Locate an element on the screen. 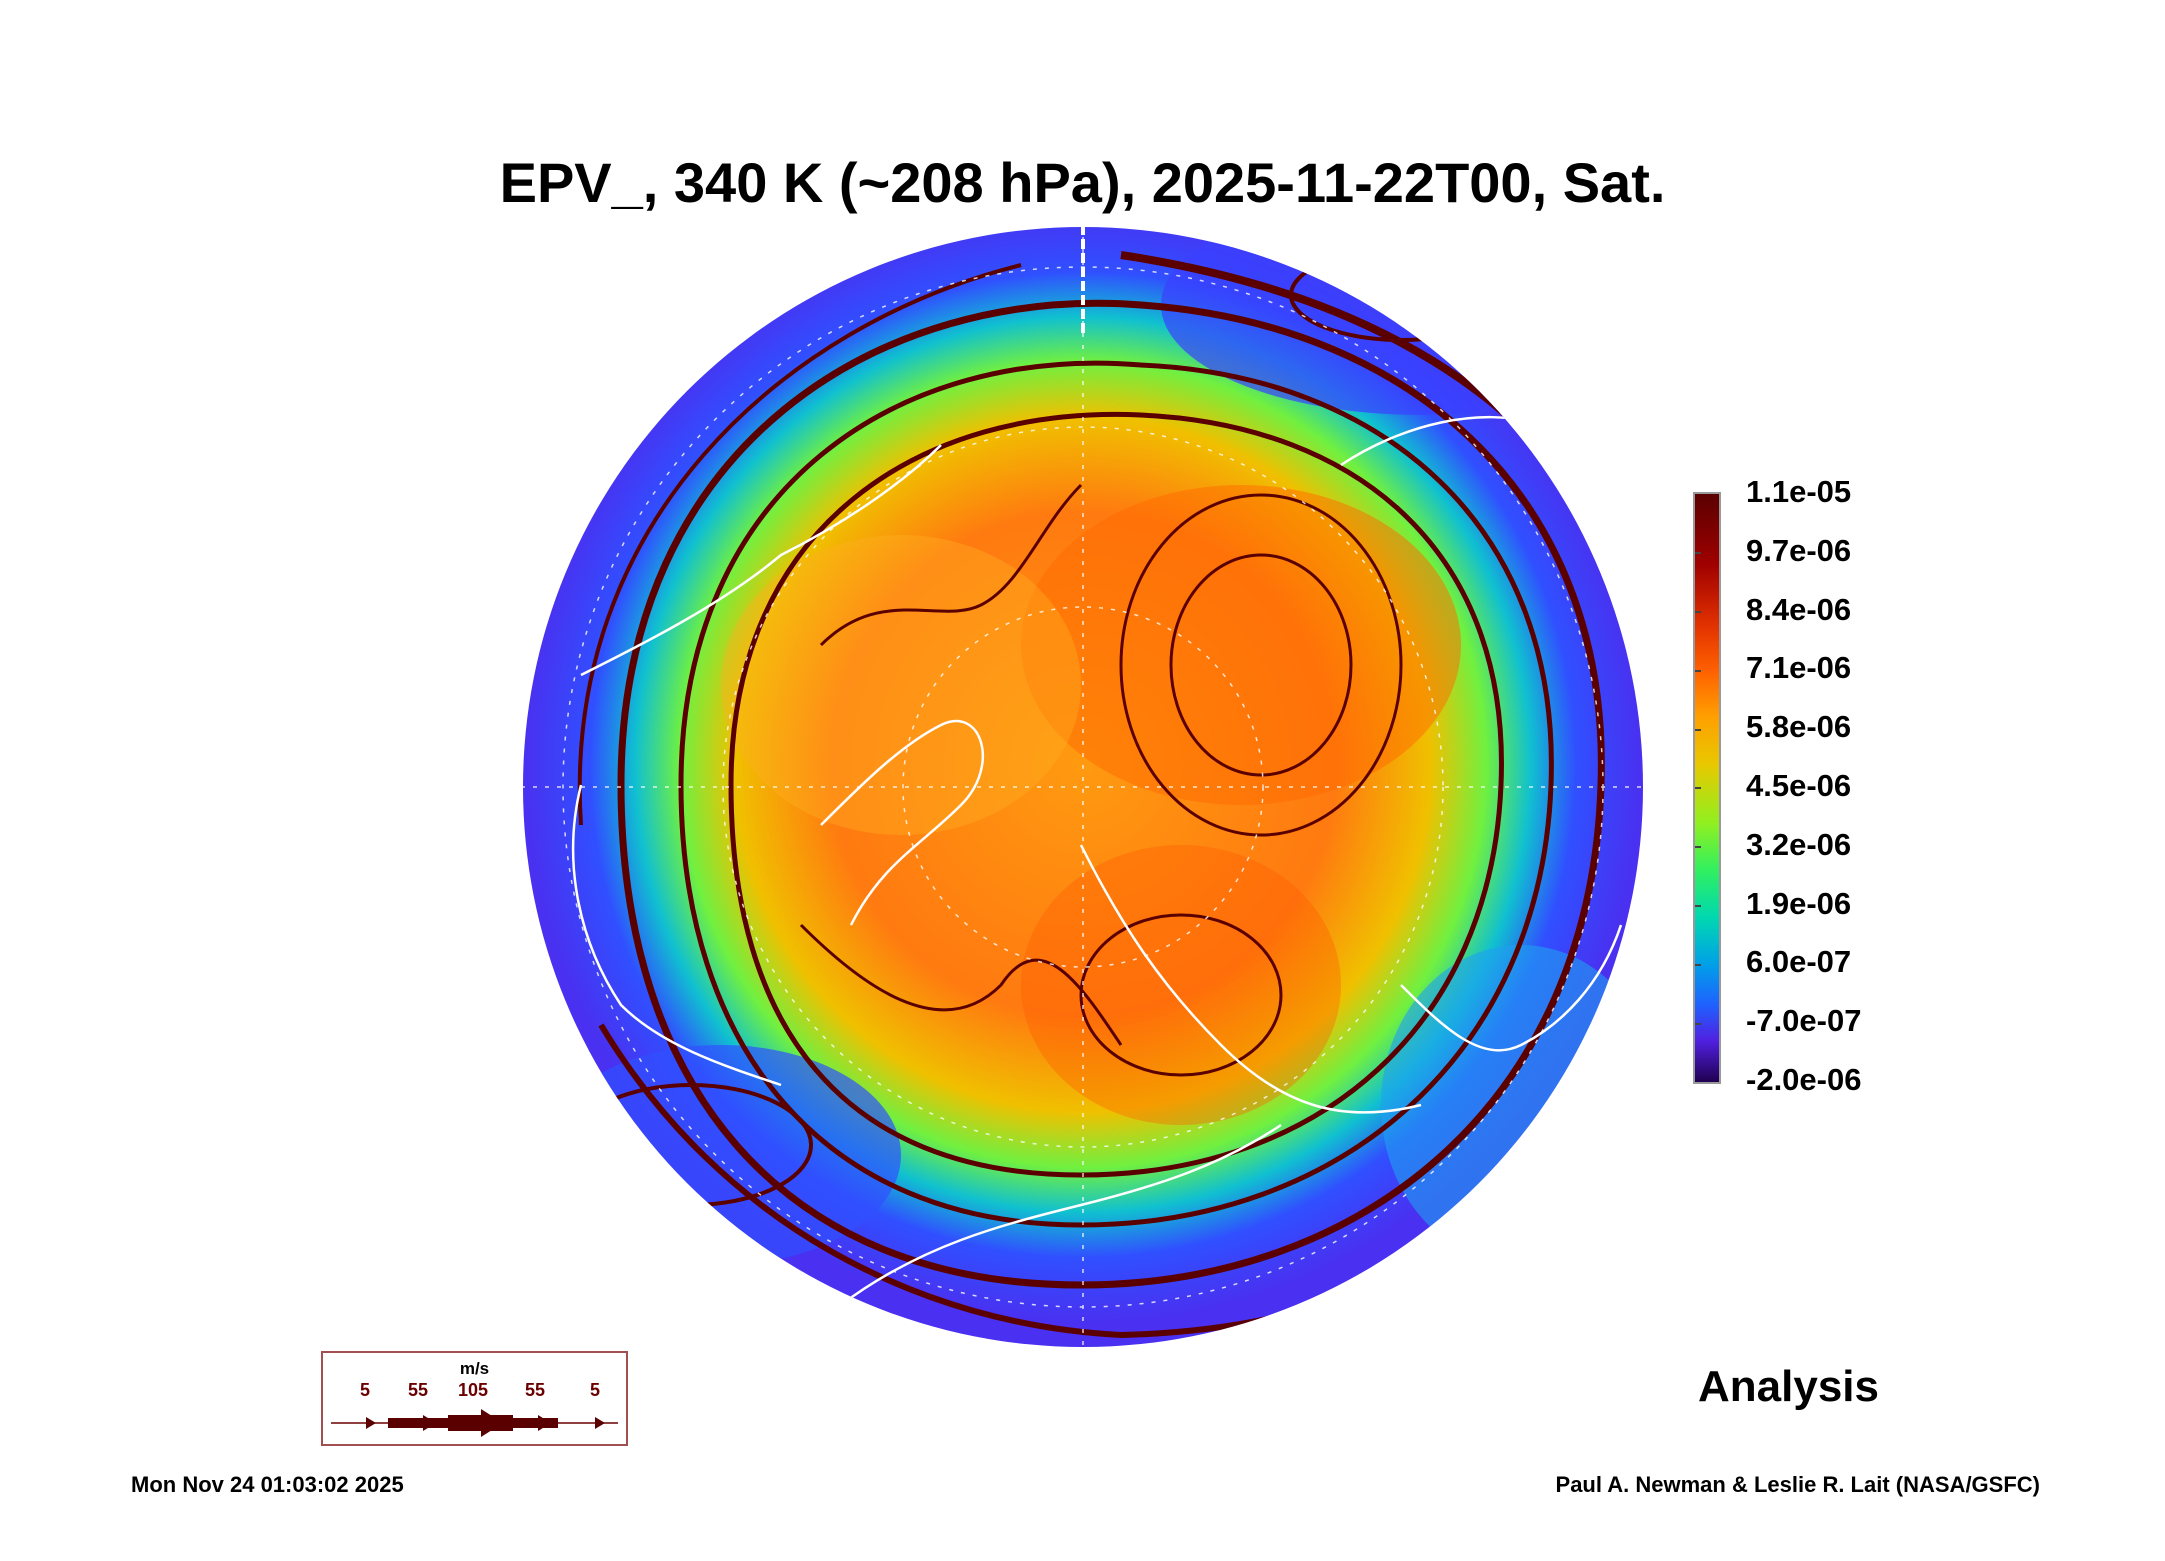 The width and height of the screenshot is (2165, 1561). wind-speed-legend: m/s 5 55 105 55 5 is located at coordinates (474, 1398).